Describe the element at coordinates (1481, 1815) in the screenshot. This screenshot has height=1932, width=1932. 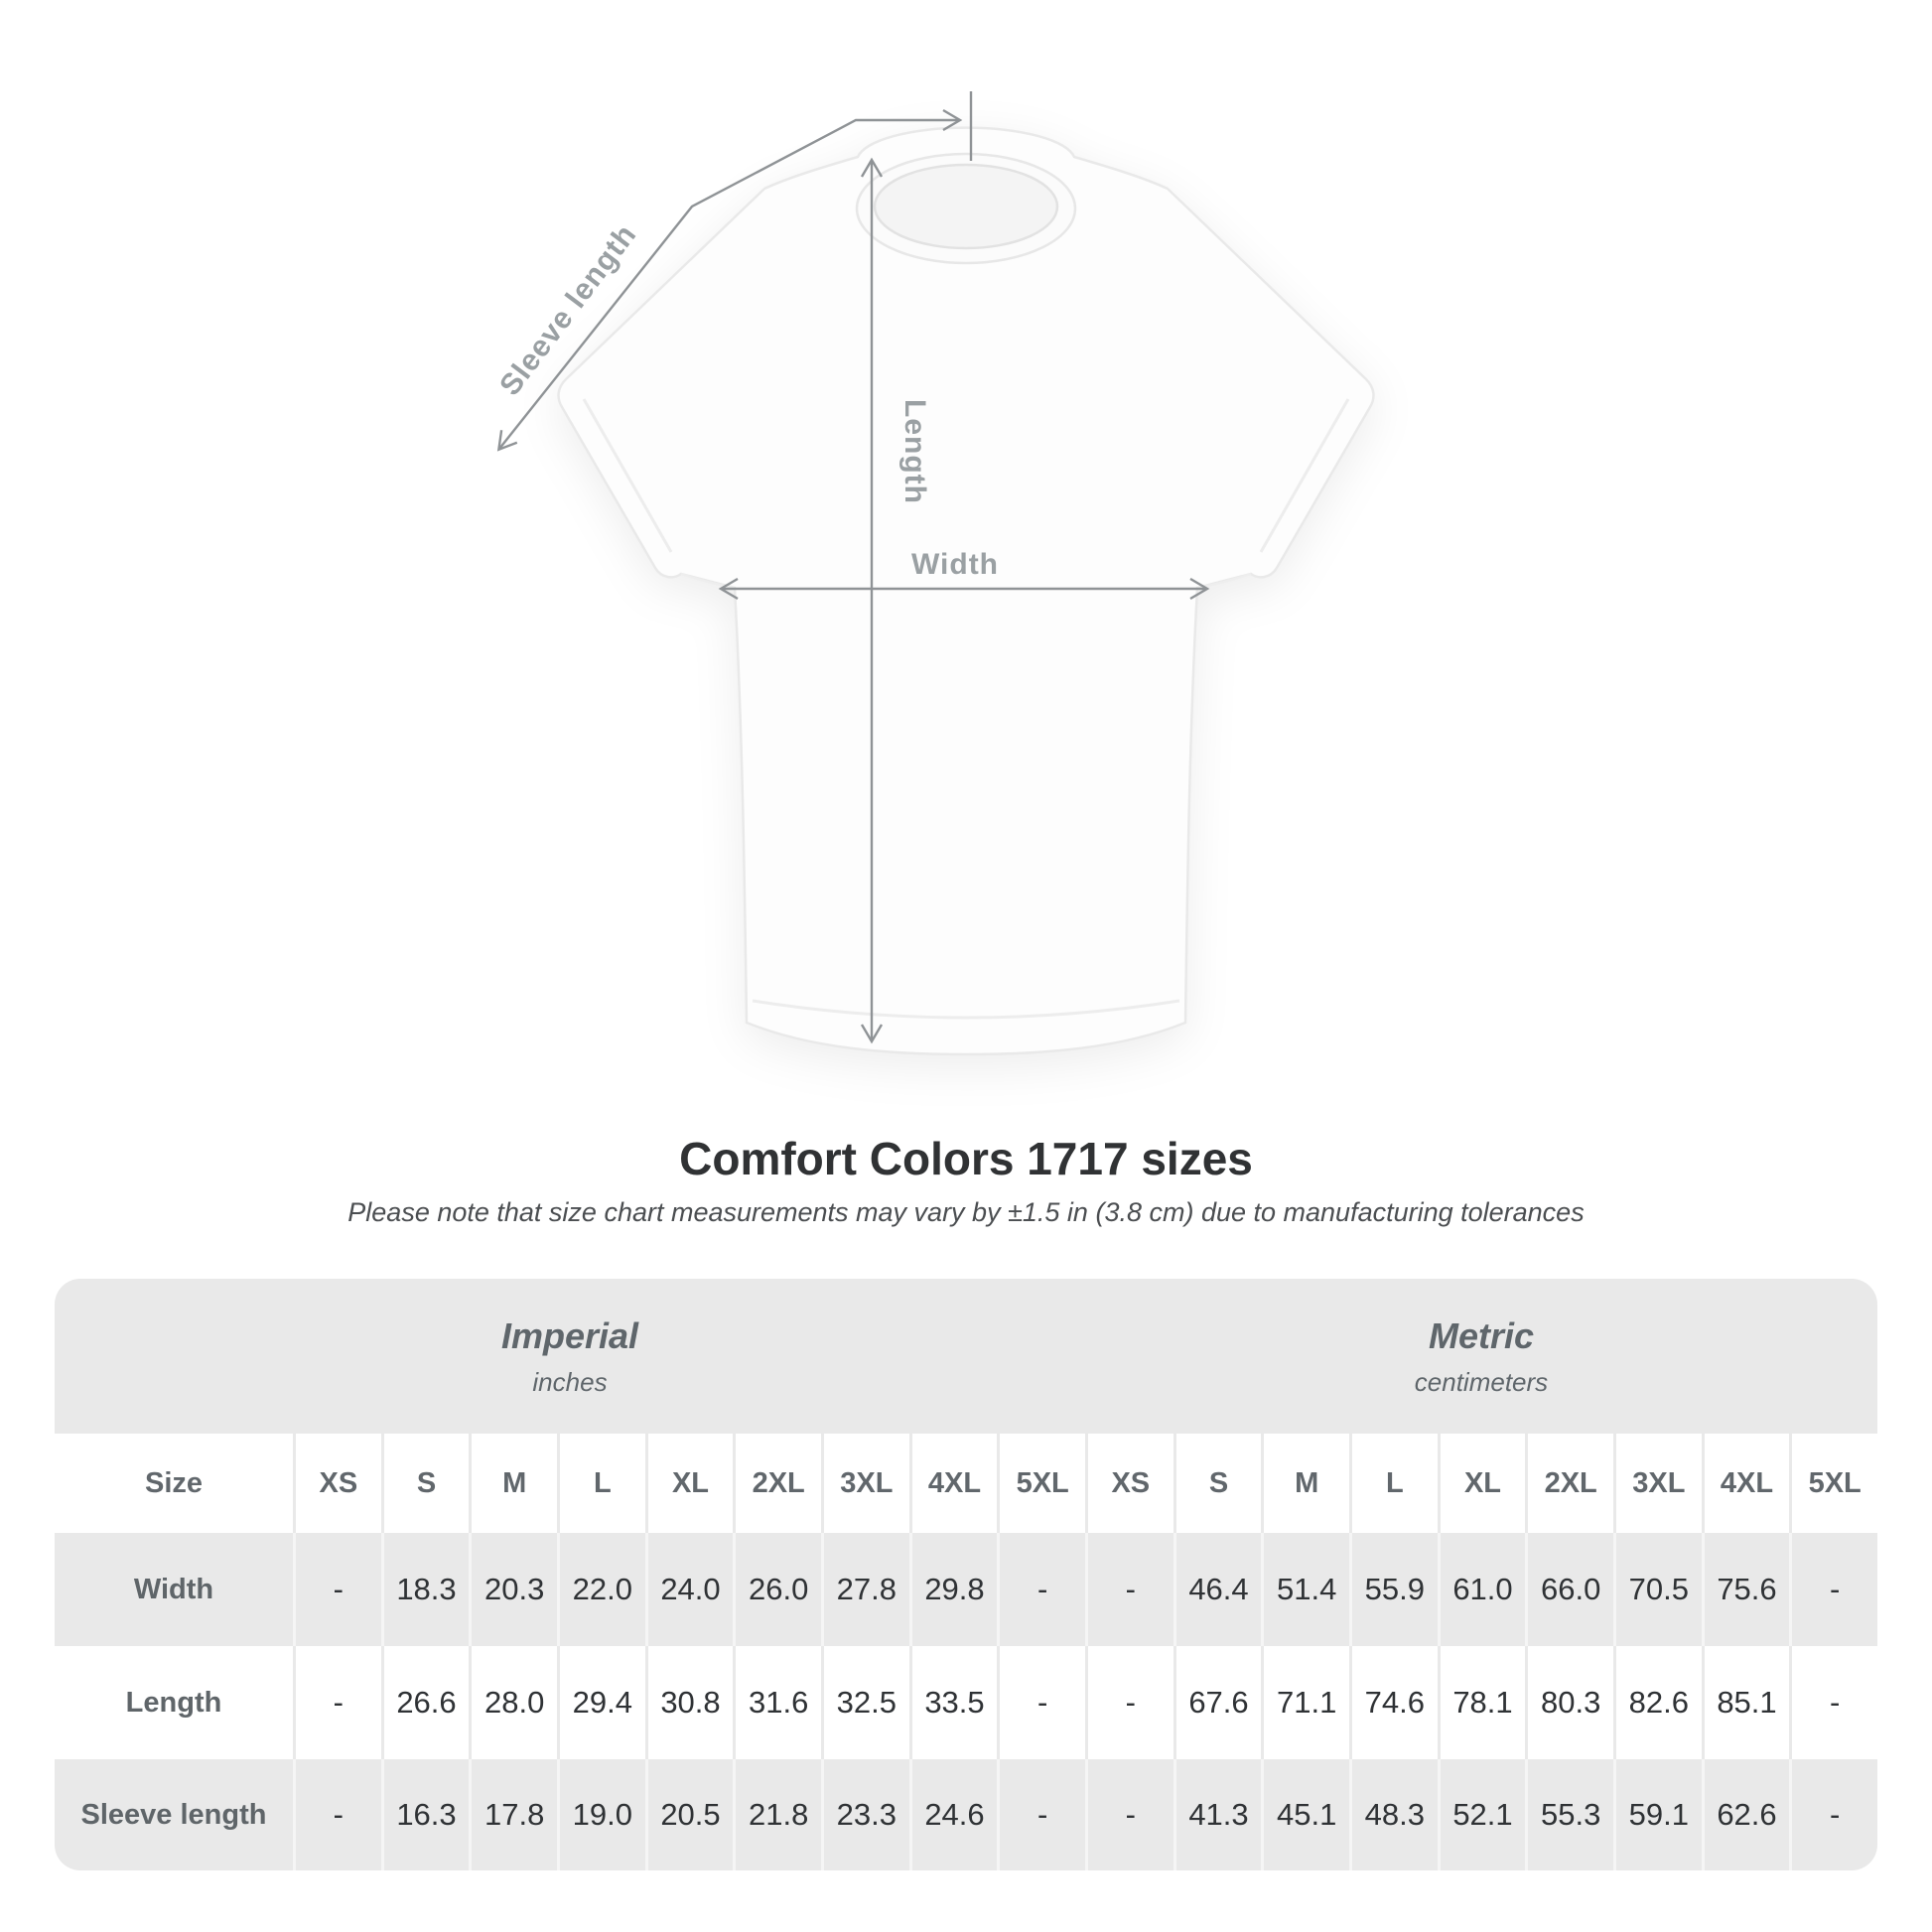
I see `value-cell: 52.1` at that location.